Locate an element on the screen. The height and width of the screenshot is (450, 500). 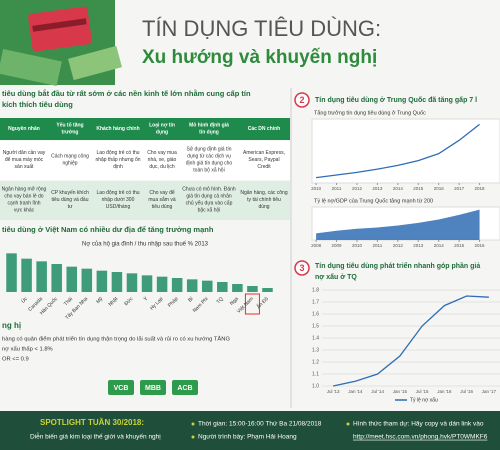
table-cell: Cho vay mua nhà, xe, giáo dục, du lịch is located at coordinates (162, 160).